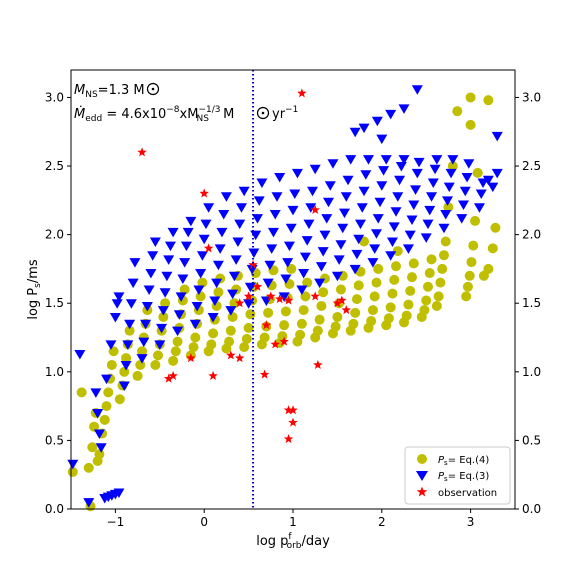  I want to click on svg-text:Ṁedd = 4.6x10−8xM−1/3NS M: Ṁedd = 4.6x10−8xM−1/3 NS M, so click(154, 114).